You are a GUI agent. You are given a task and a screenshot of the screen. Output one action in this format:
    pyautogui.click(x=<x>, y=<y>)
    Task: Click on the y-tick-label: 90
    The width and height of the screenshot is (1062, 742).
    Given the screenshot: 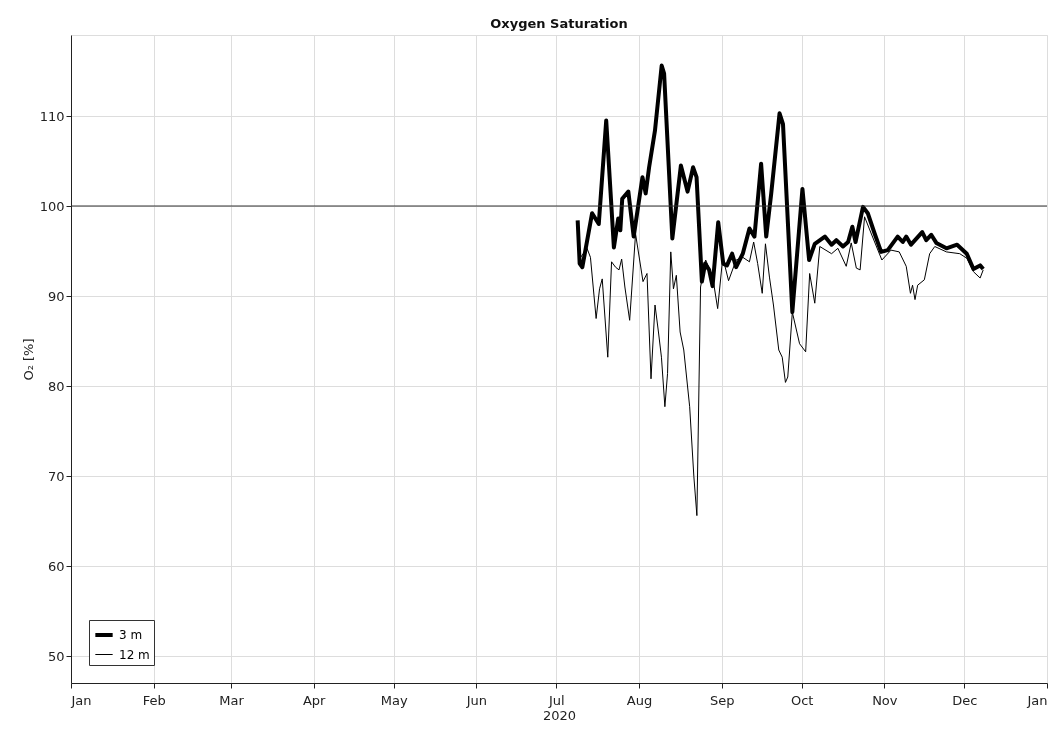 What is the action you would take?
    pyautogui.click(x=56, y=296)
    